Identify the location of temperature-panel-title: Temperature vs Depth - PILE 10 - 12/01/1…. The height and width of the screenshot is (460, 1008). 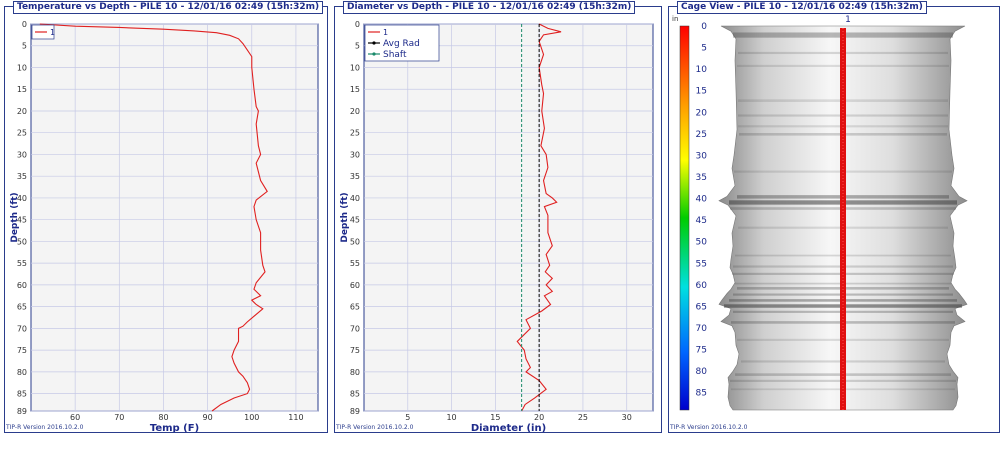
(168, 7).